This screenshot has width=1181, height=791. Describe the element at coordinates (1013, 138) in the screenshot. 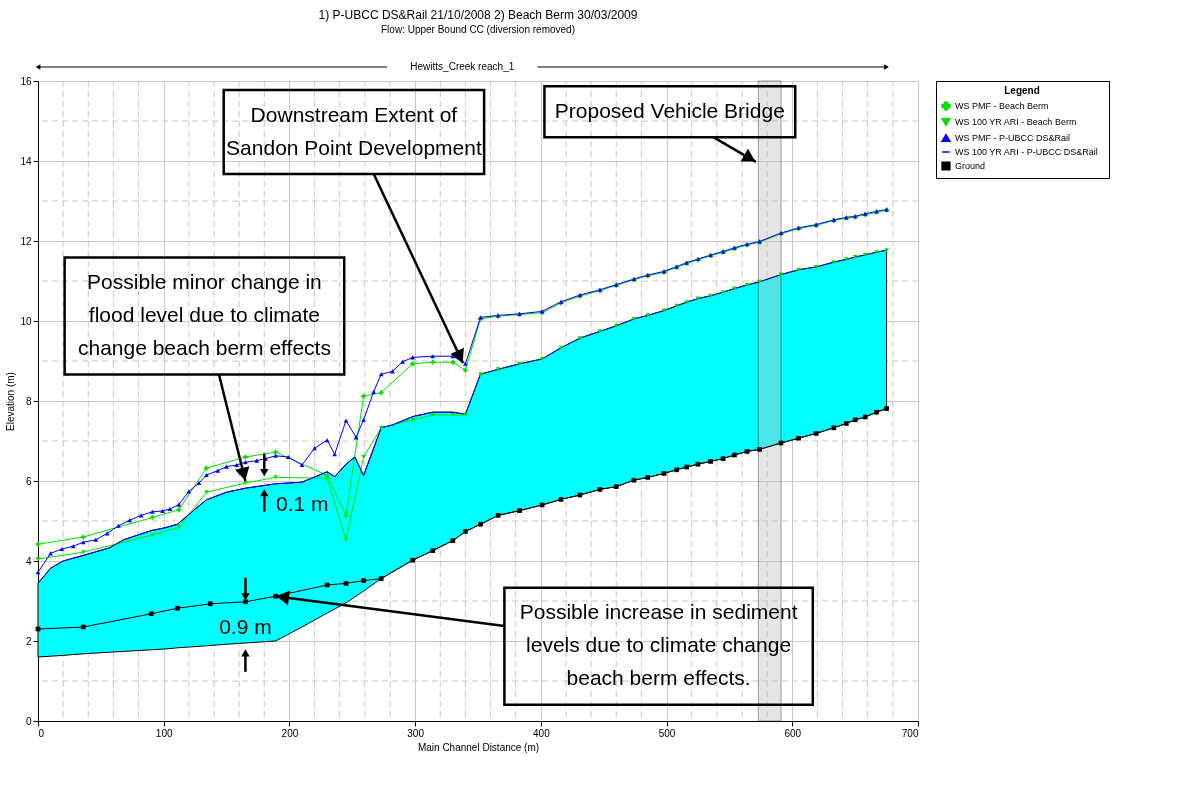

I see `legend-label: WS PMF - P-UBCC DS&Rail` at that location.